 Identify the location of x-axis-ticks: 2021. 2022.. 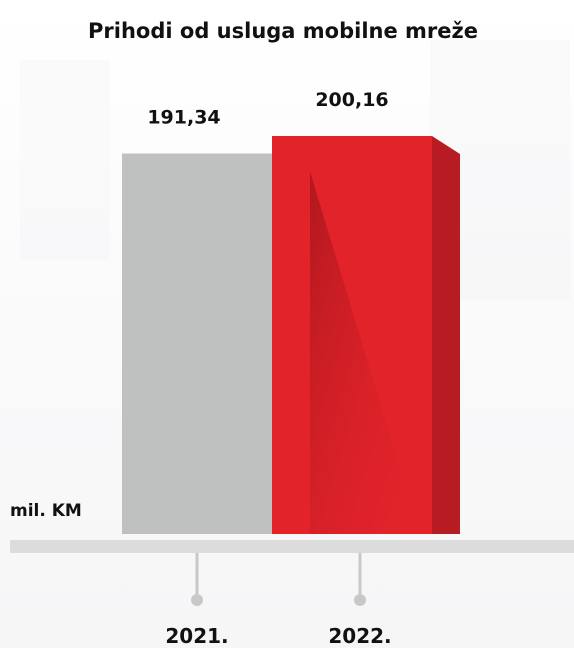
(278, 600).